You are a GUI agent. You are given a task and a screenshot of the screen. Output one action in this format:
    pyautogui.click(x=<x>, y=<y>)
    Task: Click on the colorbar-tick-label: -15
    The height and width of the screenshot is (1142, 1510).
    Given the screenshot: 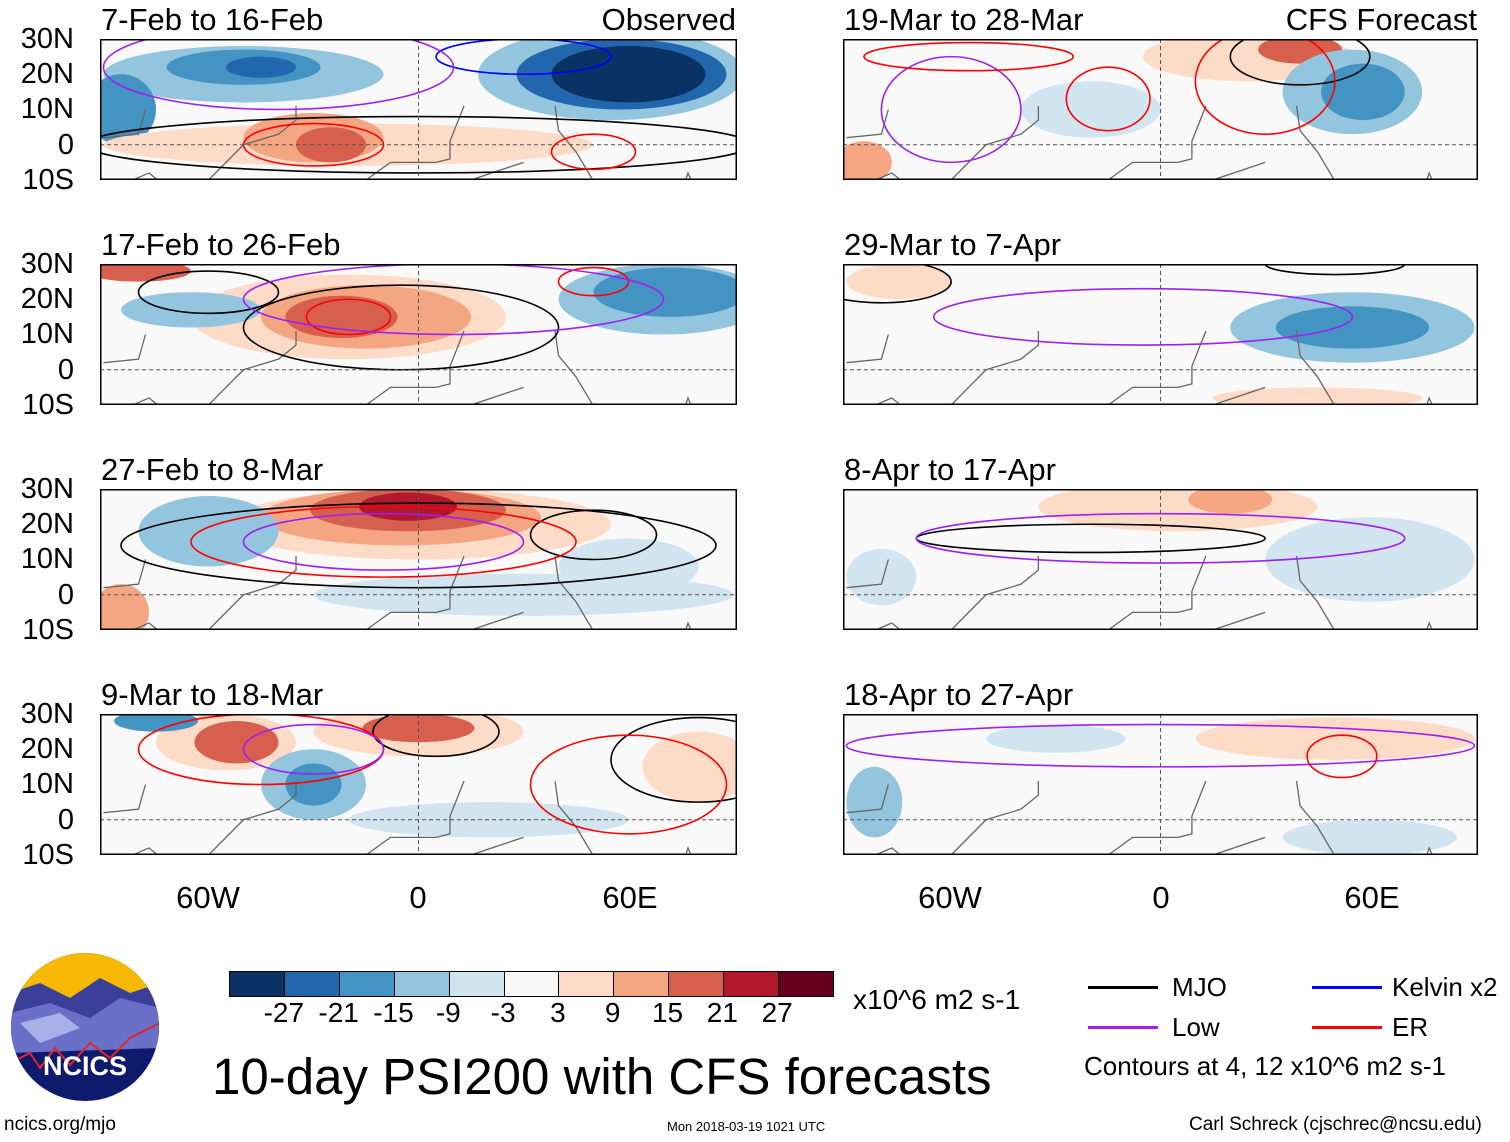 What is the action you would take?
    pyautogui.click(x=393, y=1012)
    